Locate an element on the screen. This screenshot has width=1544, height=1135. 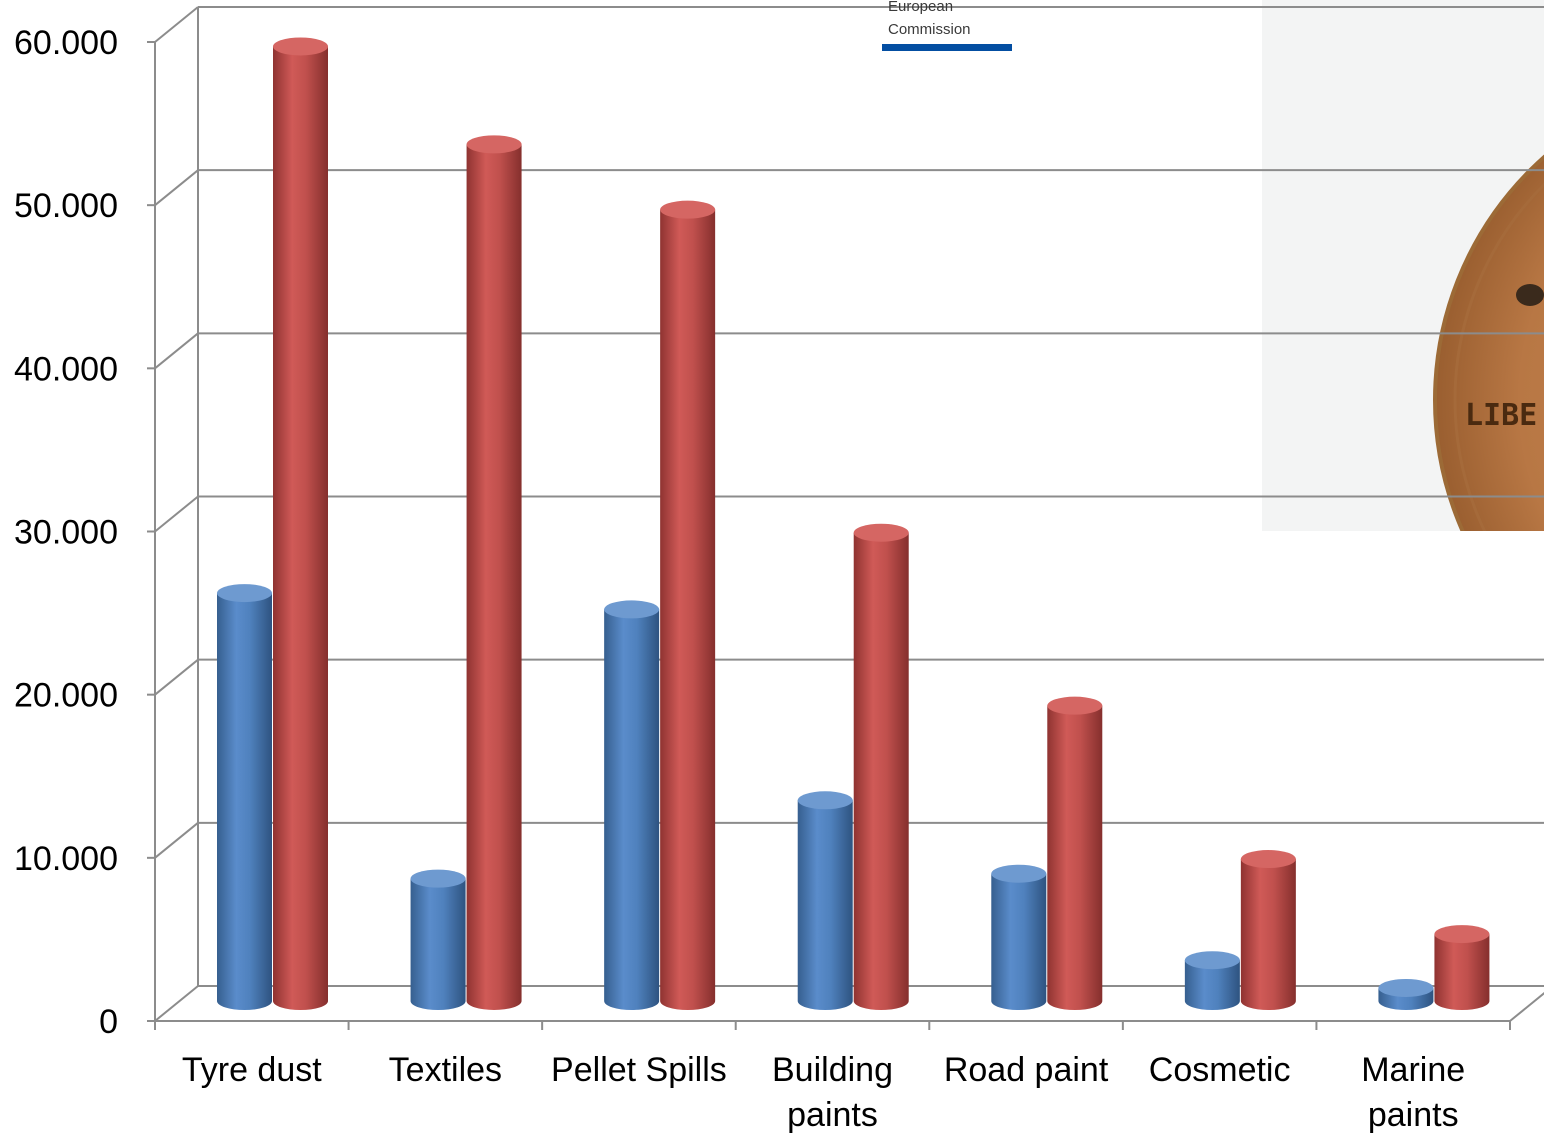
bar-blue-tyre-dust is located at coordinates (244, 797).